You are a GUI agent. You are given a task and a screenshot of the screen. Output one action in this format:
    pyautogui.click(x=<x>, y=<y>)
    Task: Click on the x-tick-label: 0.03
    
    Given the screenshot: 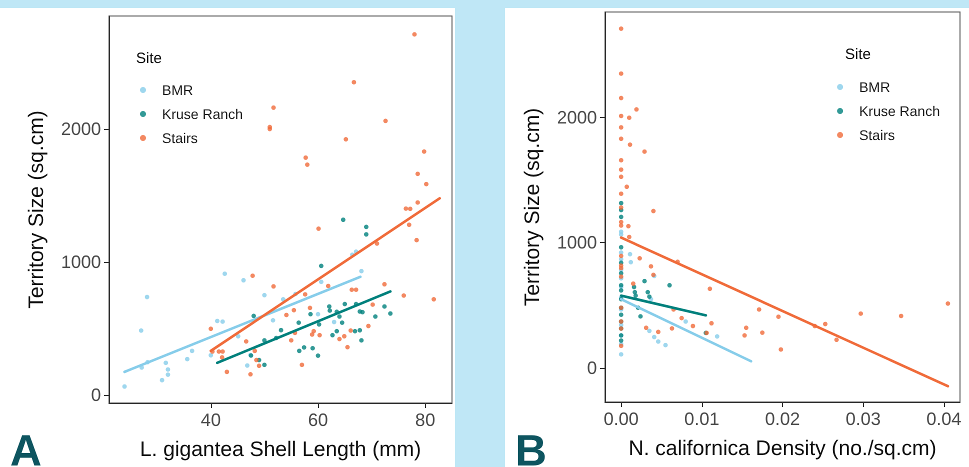 What is the action you would take?
    pyautogui.click(x=863, y=419)
    